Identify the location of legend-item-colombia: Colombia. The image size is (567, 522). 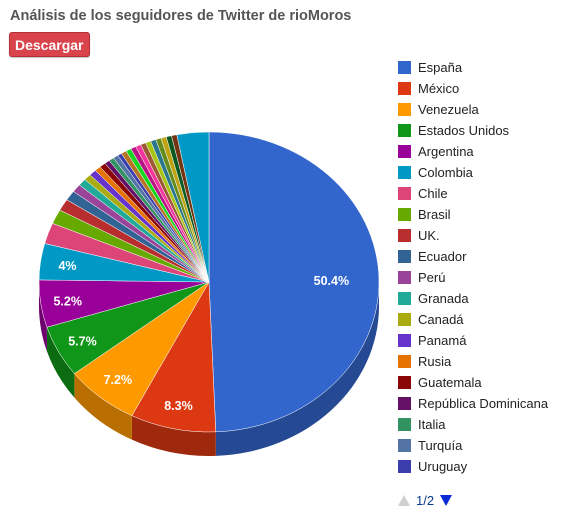
(473, 172).